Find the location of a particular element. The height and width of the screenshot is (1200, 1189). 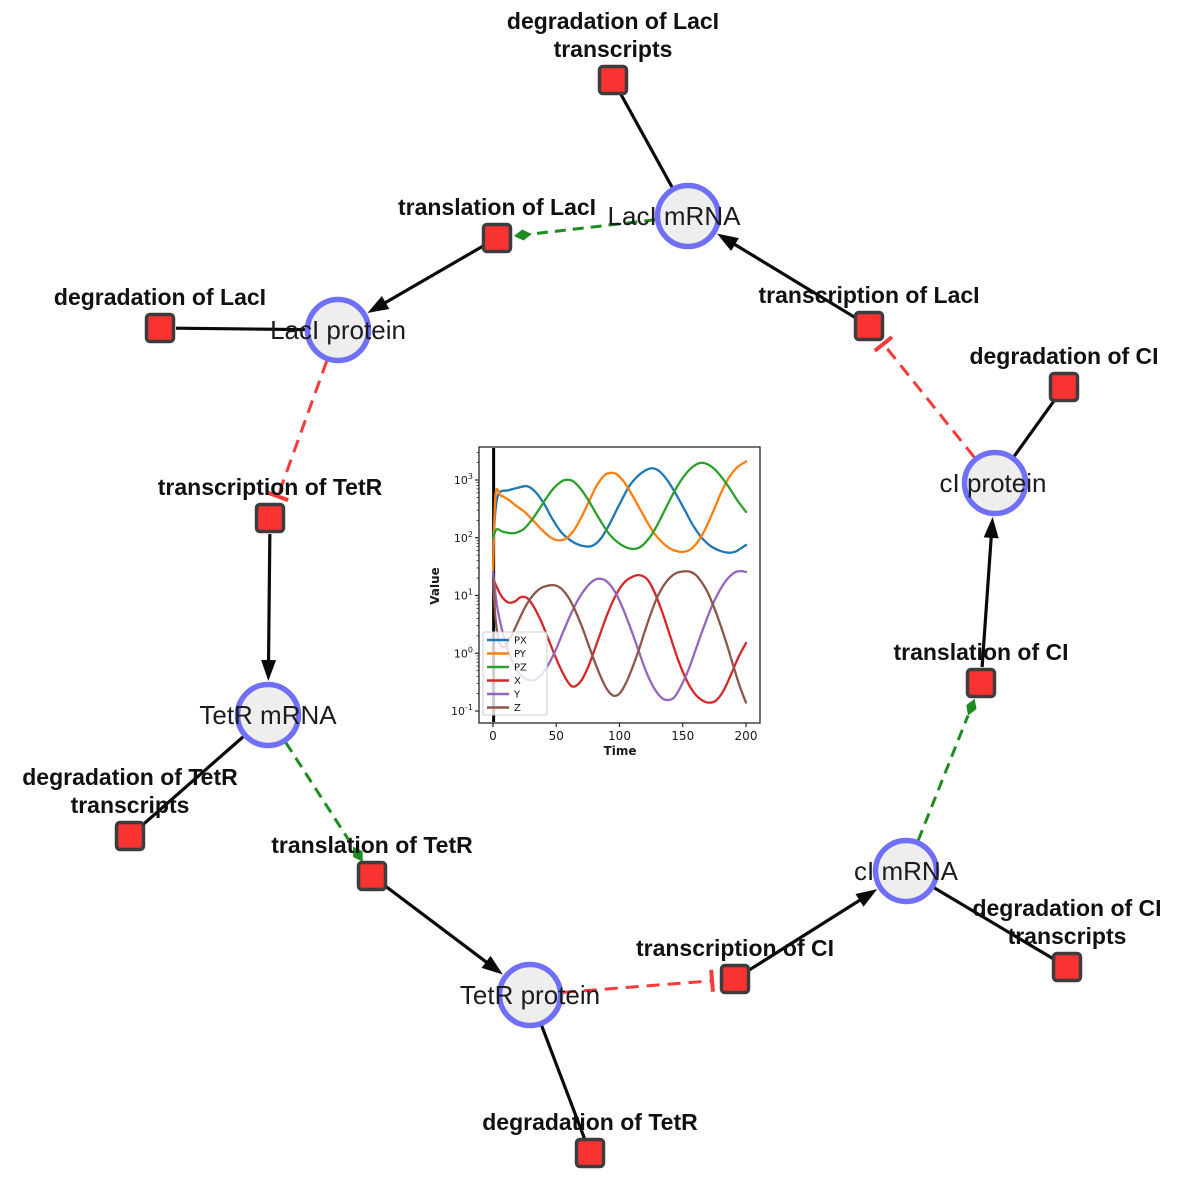

reaction-label: translation of CI is located at coordinates (980, 652).